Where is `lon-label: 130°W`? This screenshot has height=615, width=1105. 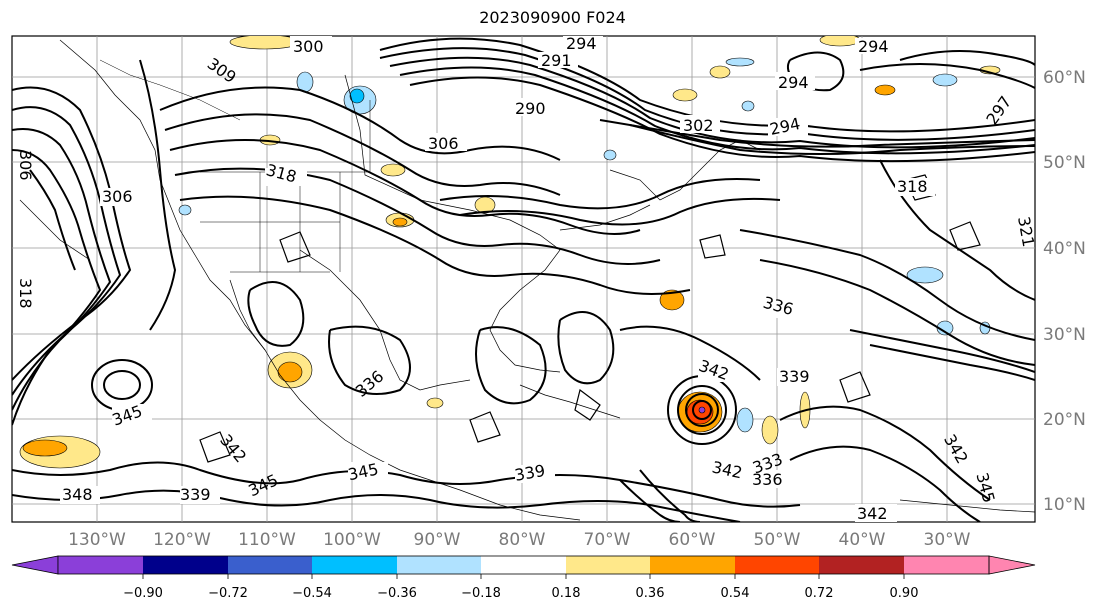 lon-label: 130°W is located at coordinates (97, 540).